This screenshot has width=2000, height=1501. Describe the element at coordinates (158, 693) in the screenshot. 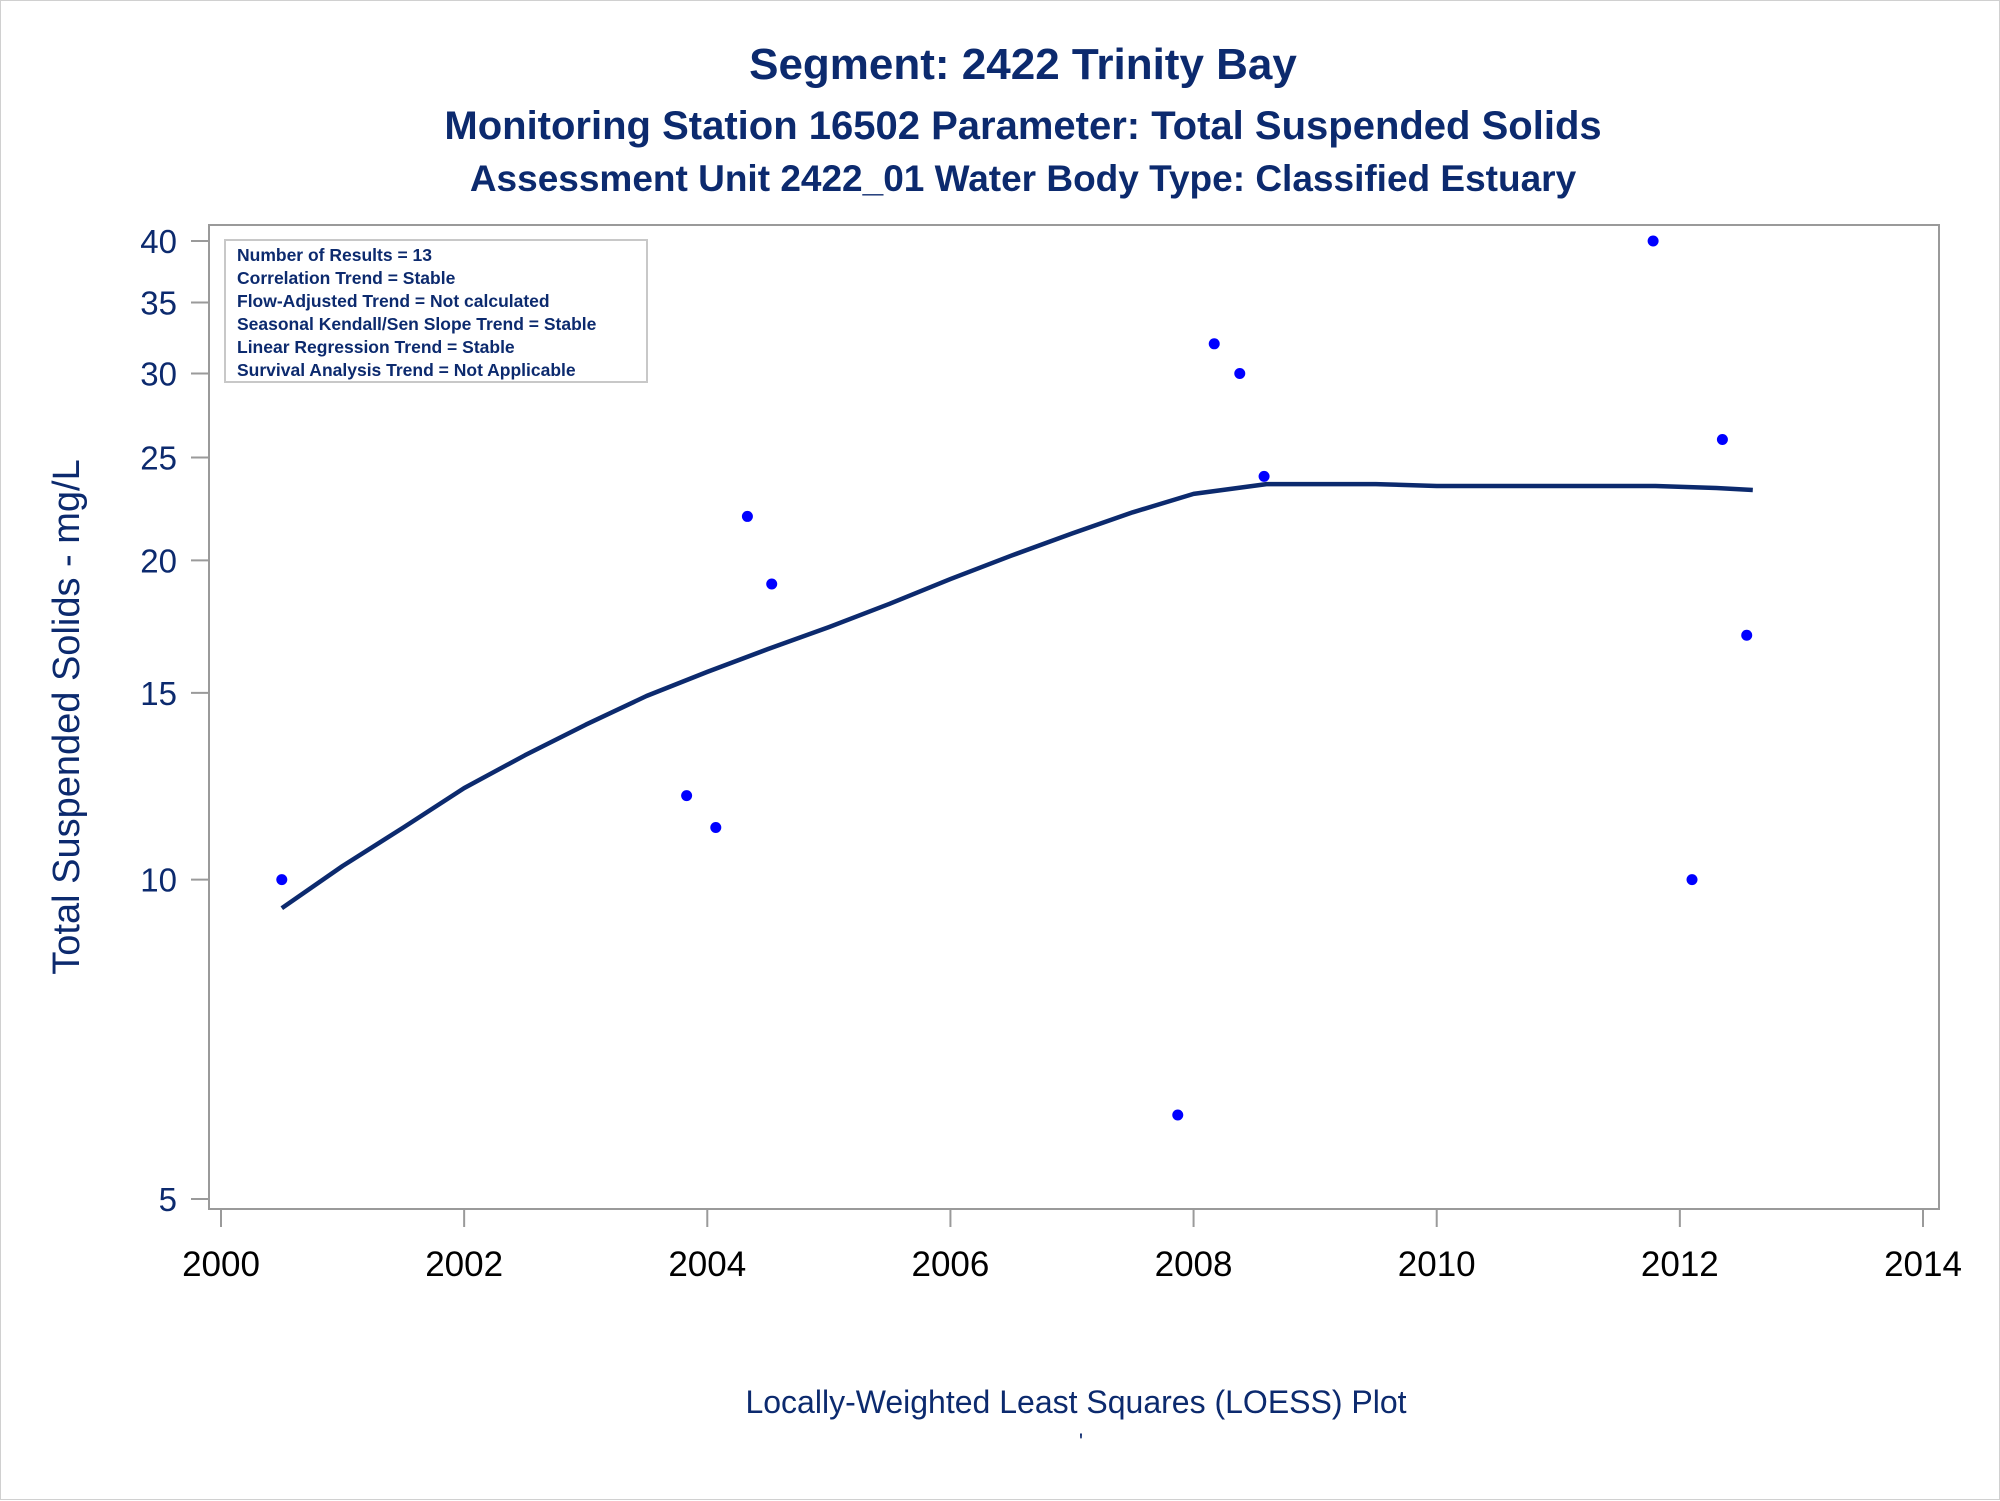

I see `y-tick-label: 15` at that location.